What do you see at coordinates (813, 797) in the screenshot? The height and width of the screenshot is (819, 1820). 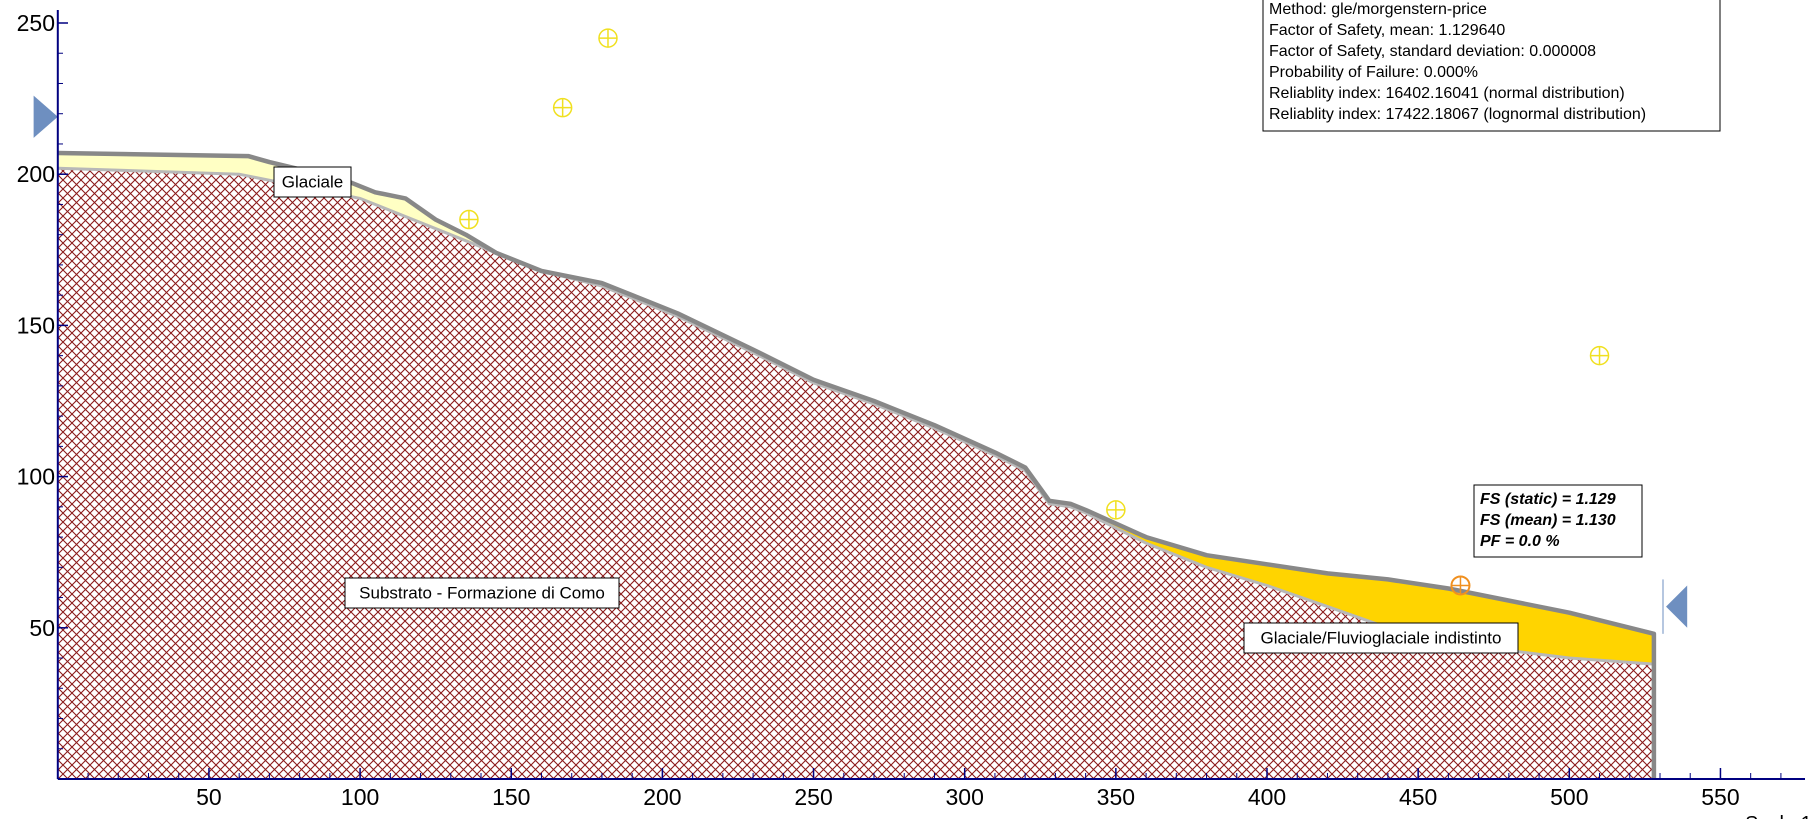 I see `x-tick-label: 250` at bounding box center [813, 797].